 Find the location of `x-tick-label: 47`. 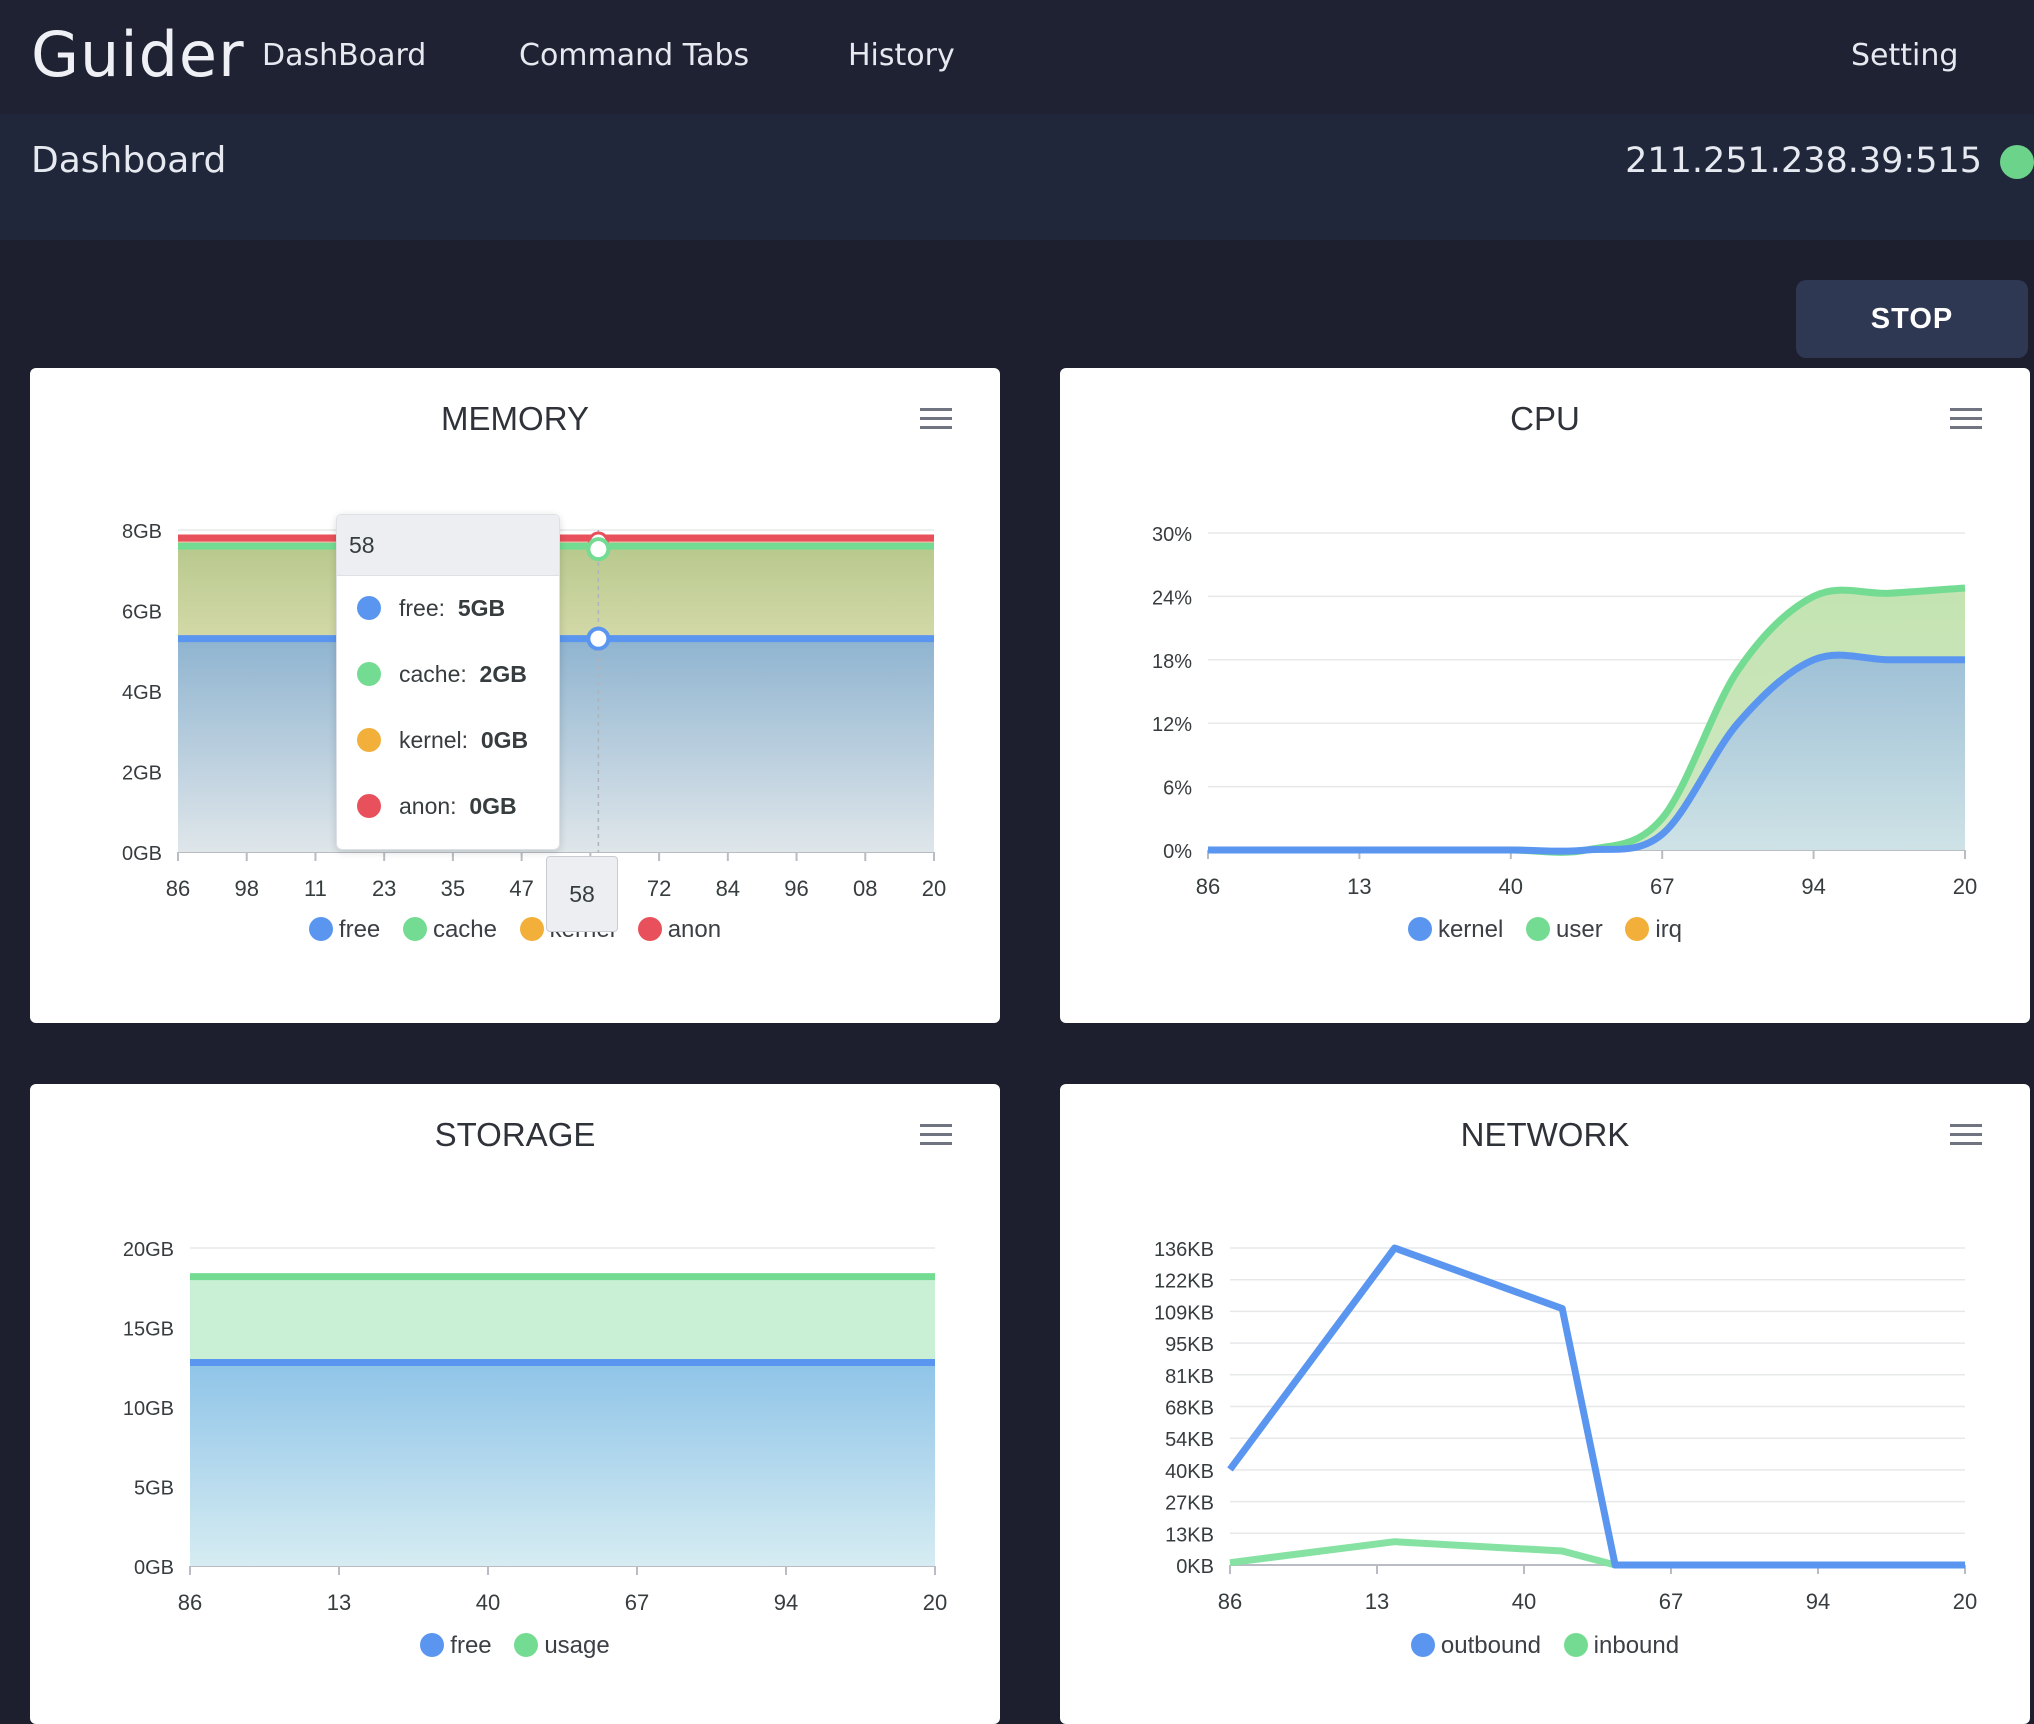

x-tick-label: 47 is located at coordinates (521, 888).